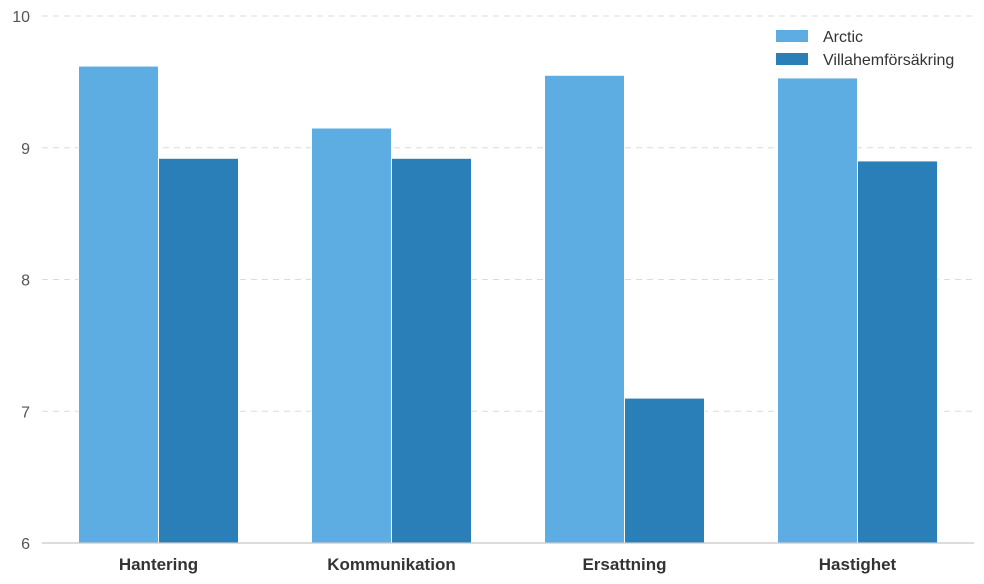 The image size is (984, 584). I want to click on bar-villahemf-rs-kring-hastighet, so click(897, 352).